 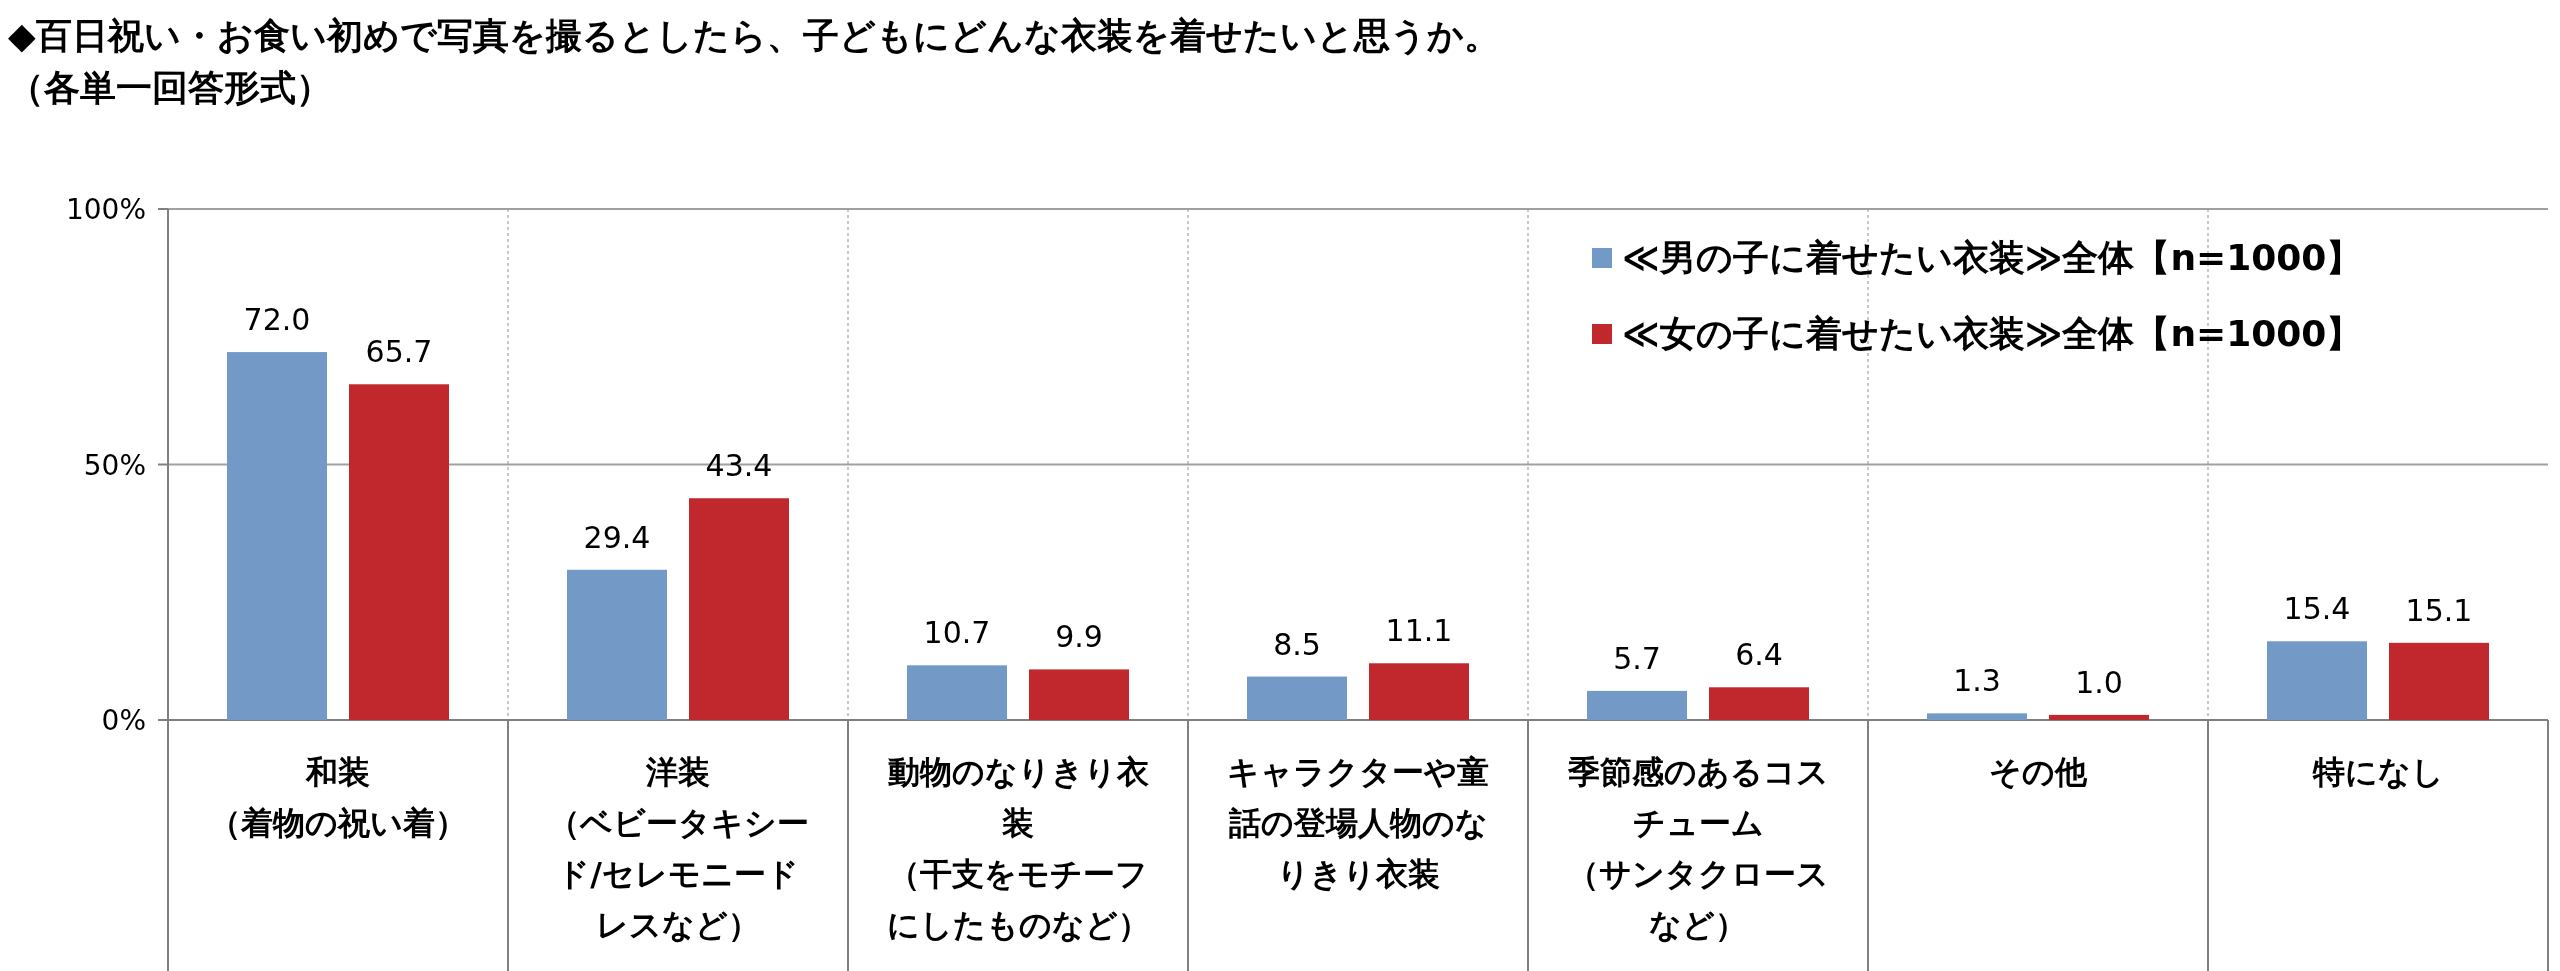 I want to click on data-label: 5.7, so click(x=1637, y=658).